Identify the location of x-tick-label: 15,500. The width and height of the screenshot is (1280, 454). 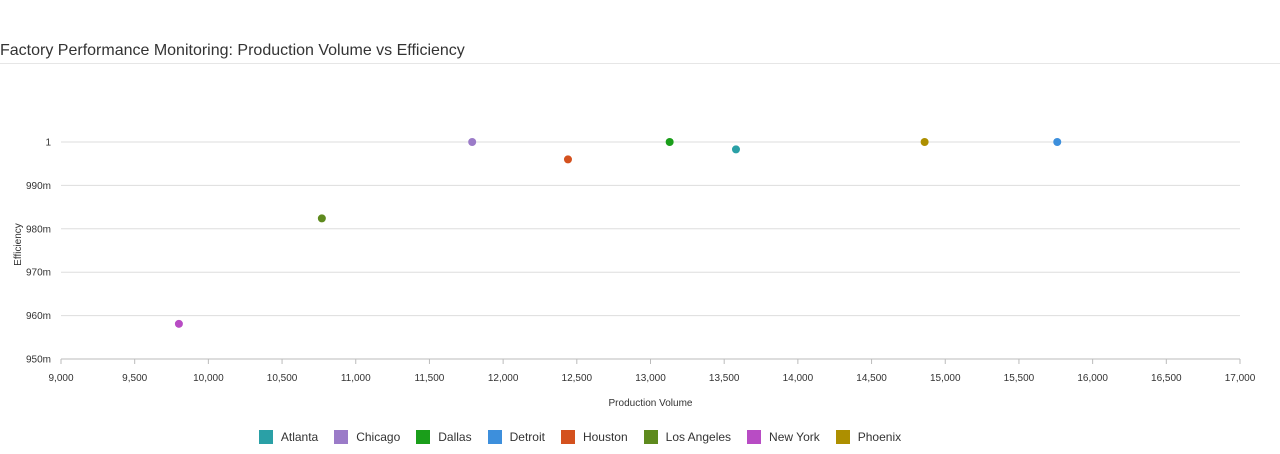
(1019, 378).